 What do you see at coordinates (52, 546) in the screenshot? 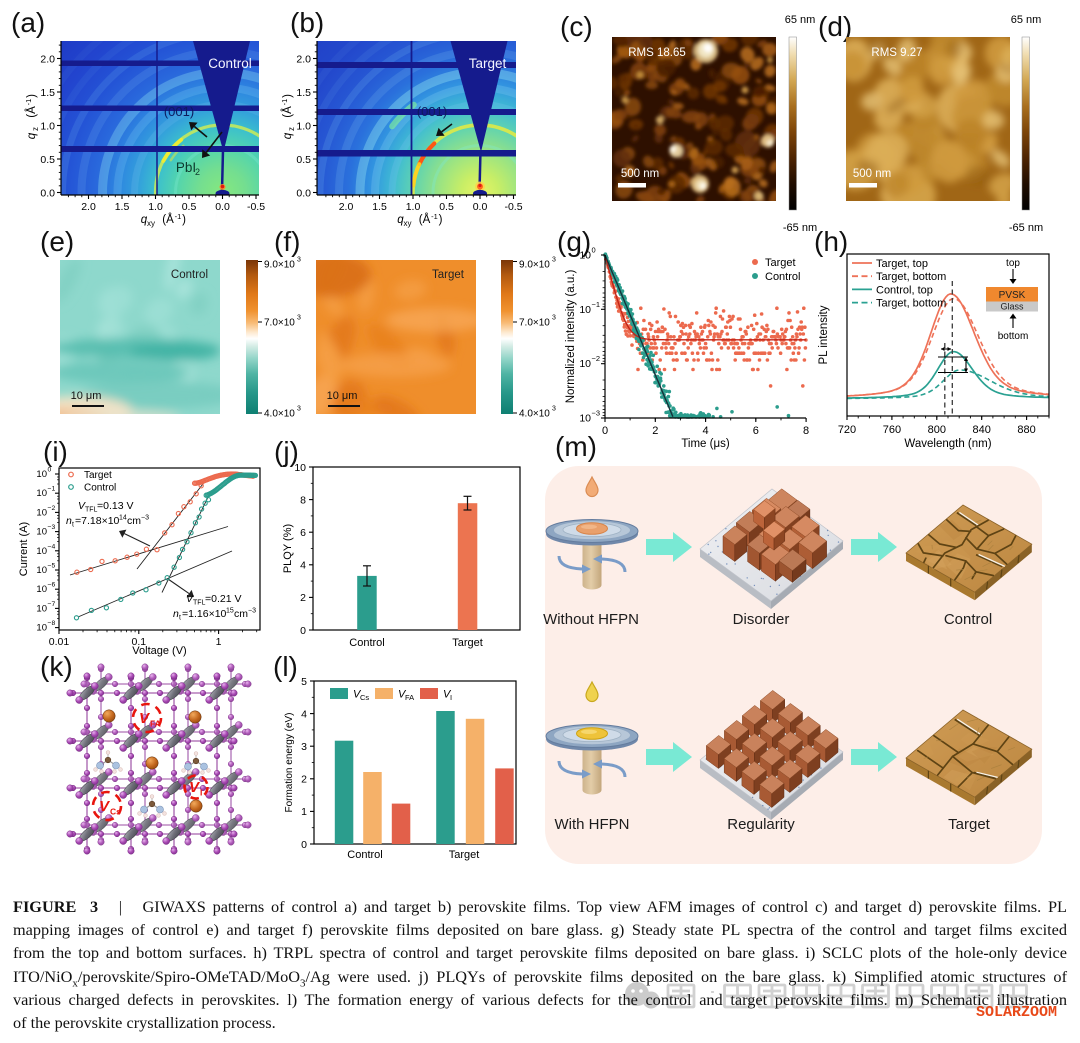
I see `svg-text: −4` at bounding box center [52, 546].